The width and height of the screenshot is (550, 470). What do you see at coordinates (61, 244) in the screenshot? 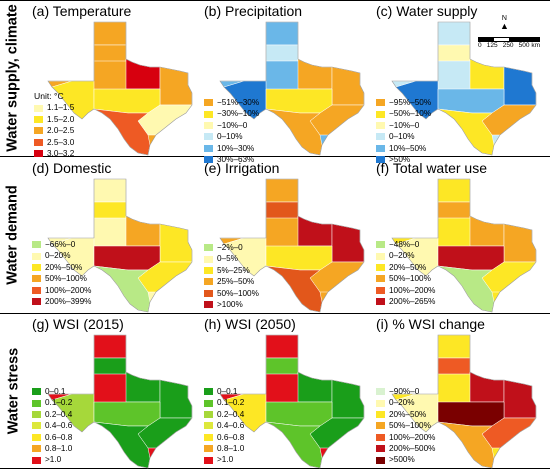
I see `legend-item: −66%–0` at bounding box center [61, 244].